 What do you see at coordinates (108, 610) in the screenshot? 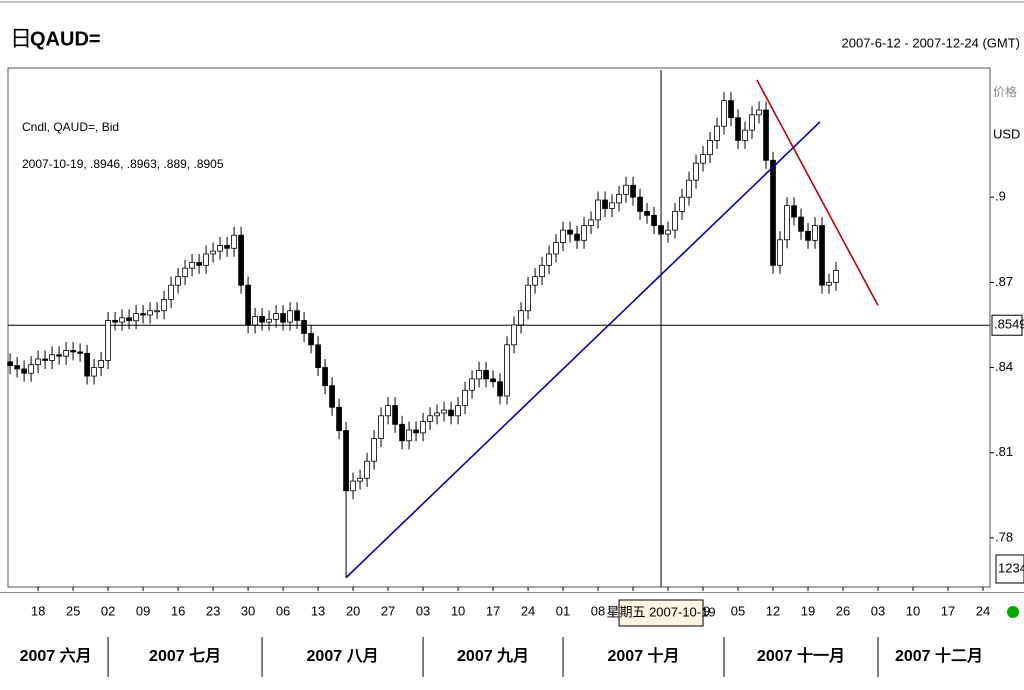
I see `x-tick-label: 02` at bounding box center [108, 610].